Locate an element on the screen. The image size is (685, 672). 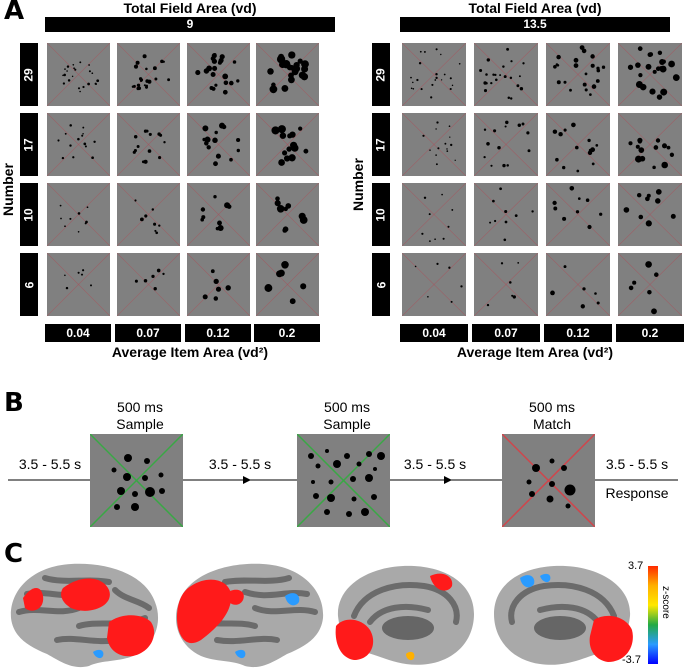
colorbar-label: z-score is located at coordinates (665, 602).